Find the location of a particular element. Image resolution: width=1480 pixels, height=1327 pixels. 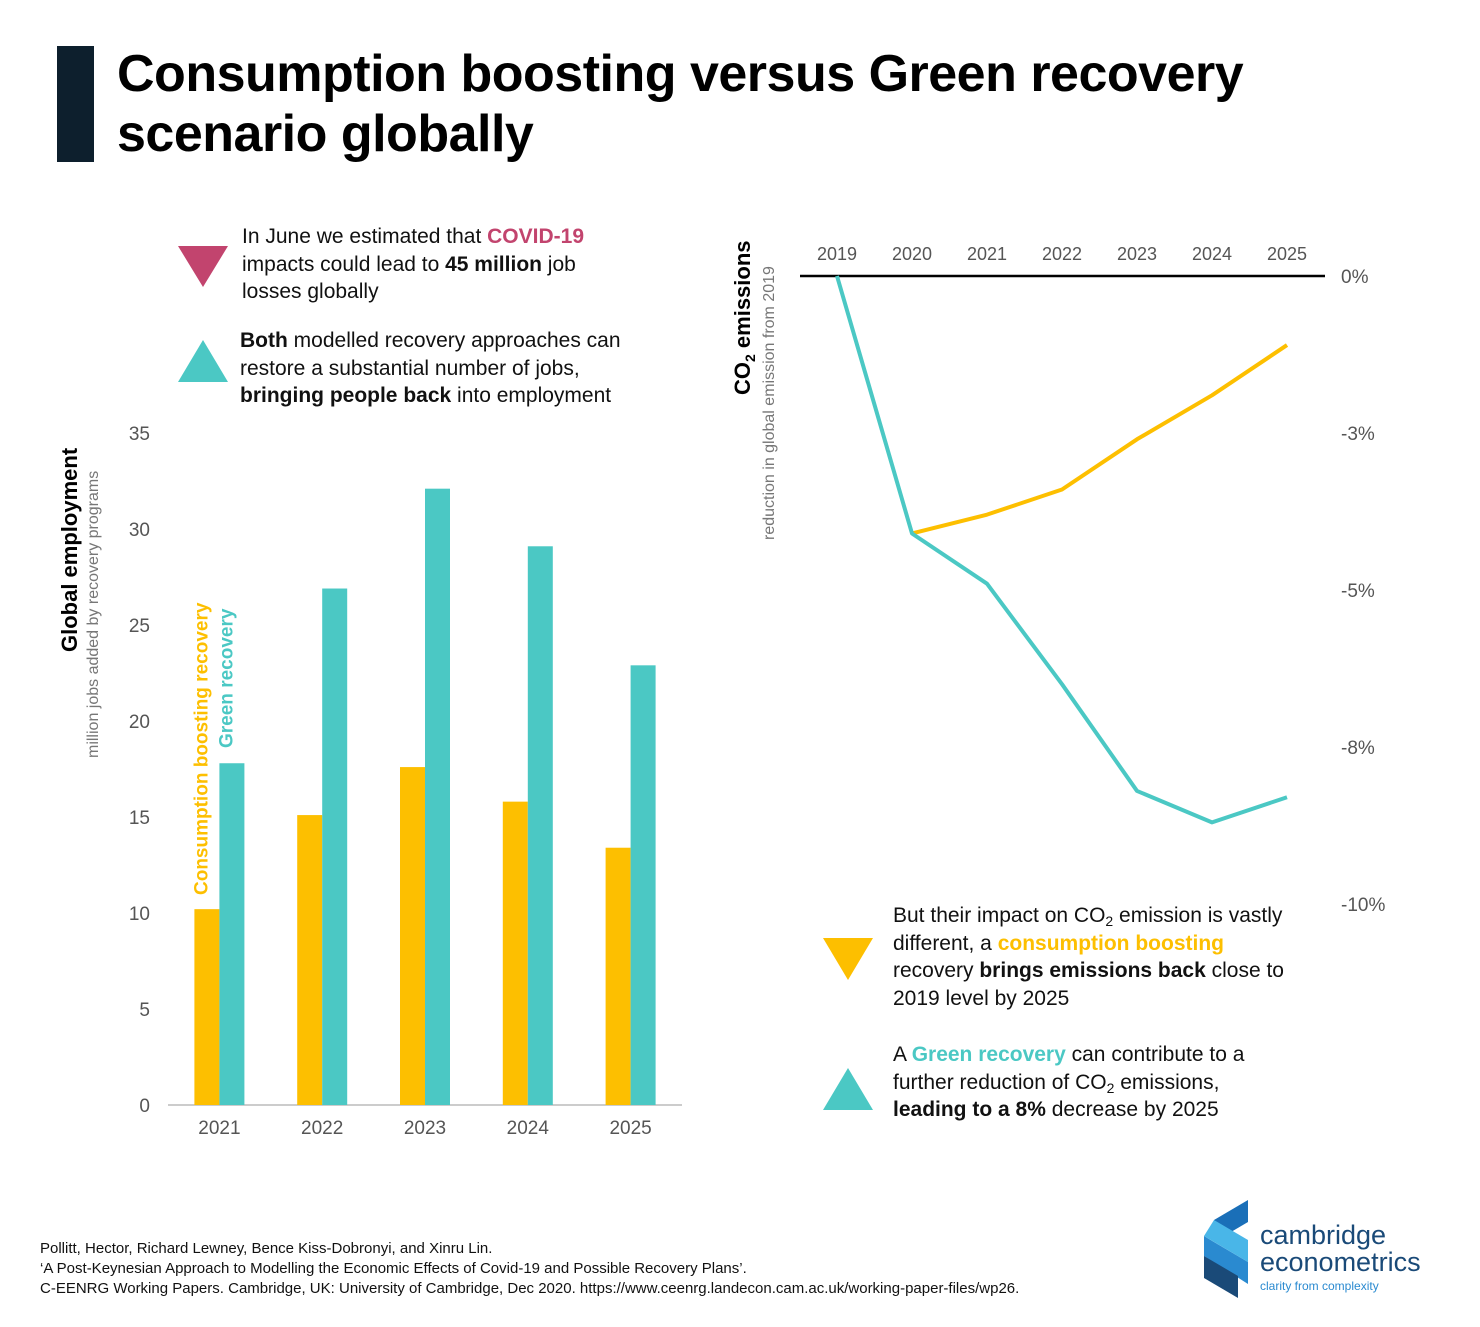

logo-text: econometrics is located at coordinates (1340, 1262).